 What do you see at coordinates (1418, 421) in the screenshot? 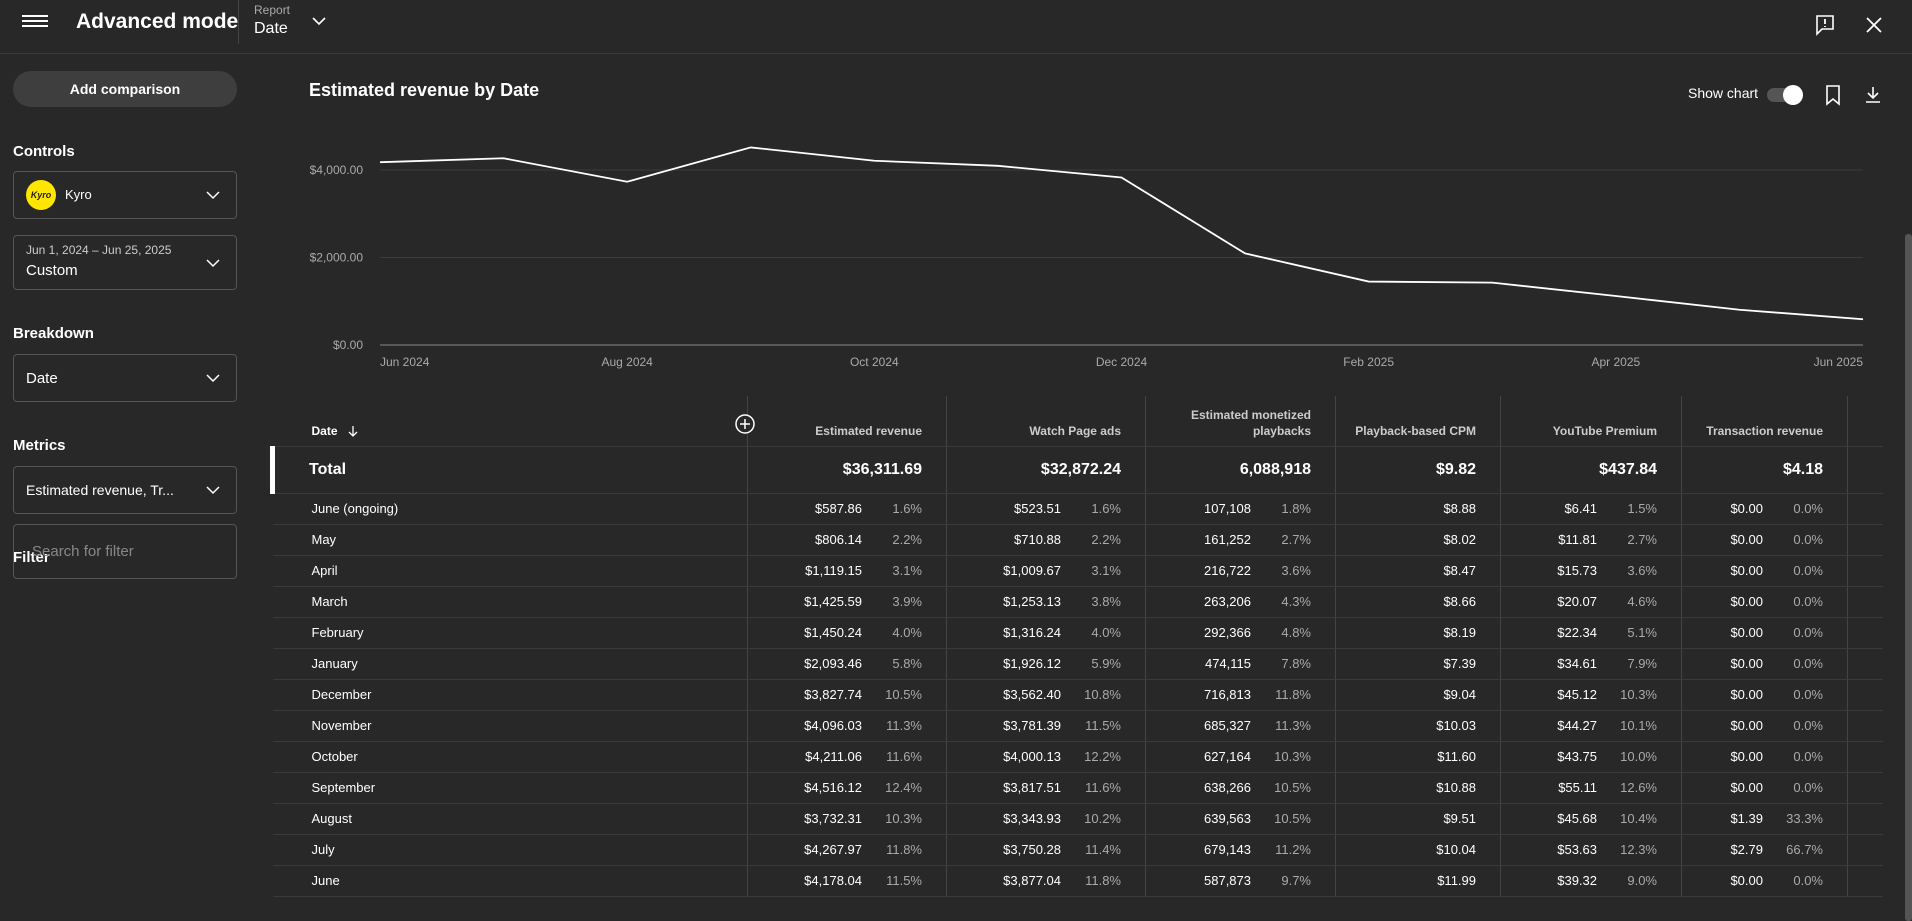
I see `column-header-playback-cpm: Playback-based CPM` at bounding box center [1418, 421].